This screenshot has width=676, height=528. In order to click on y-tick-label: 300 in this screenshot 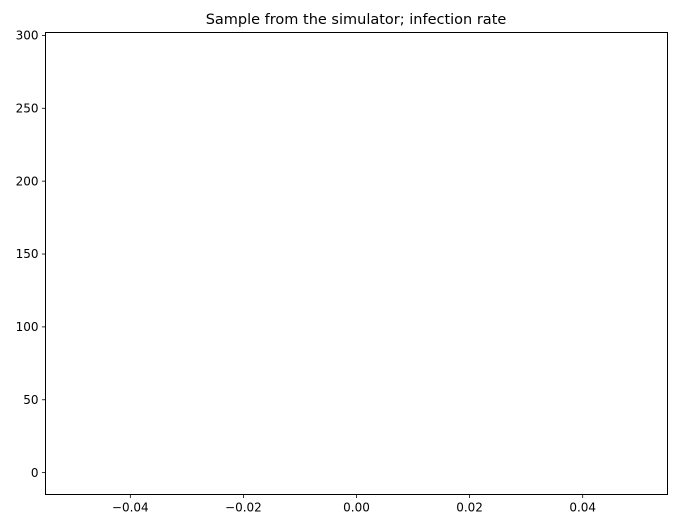, I will do `click(27, 36)`.